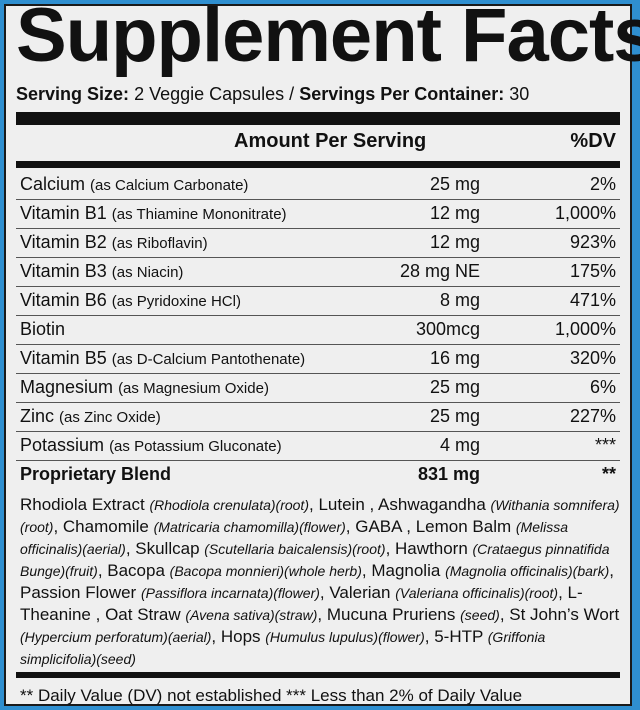  I want to click on ingredient-name: Skullcap, so click(167, 548).